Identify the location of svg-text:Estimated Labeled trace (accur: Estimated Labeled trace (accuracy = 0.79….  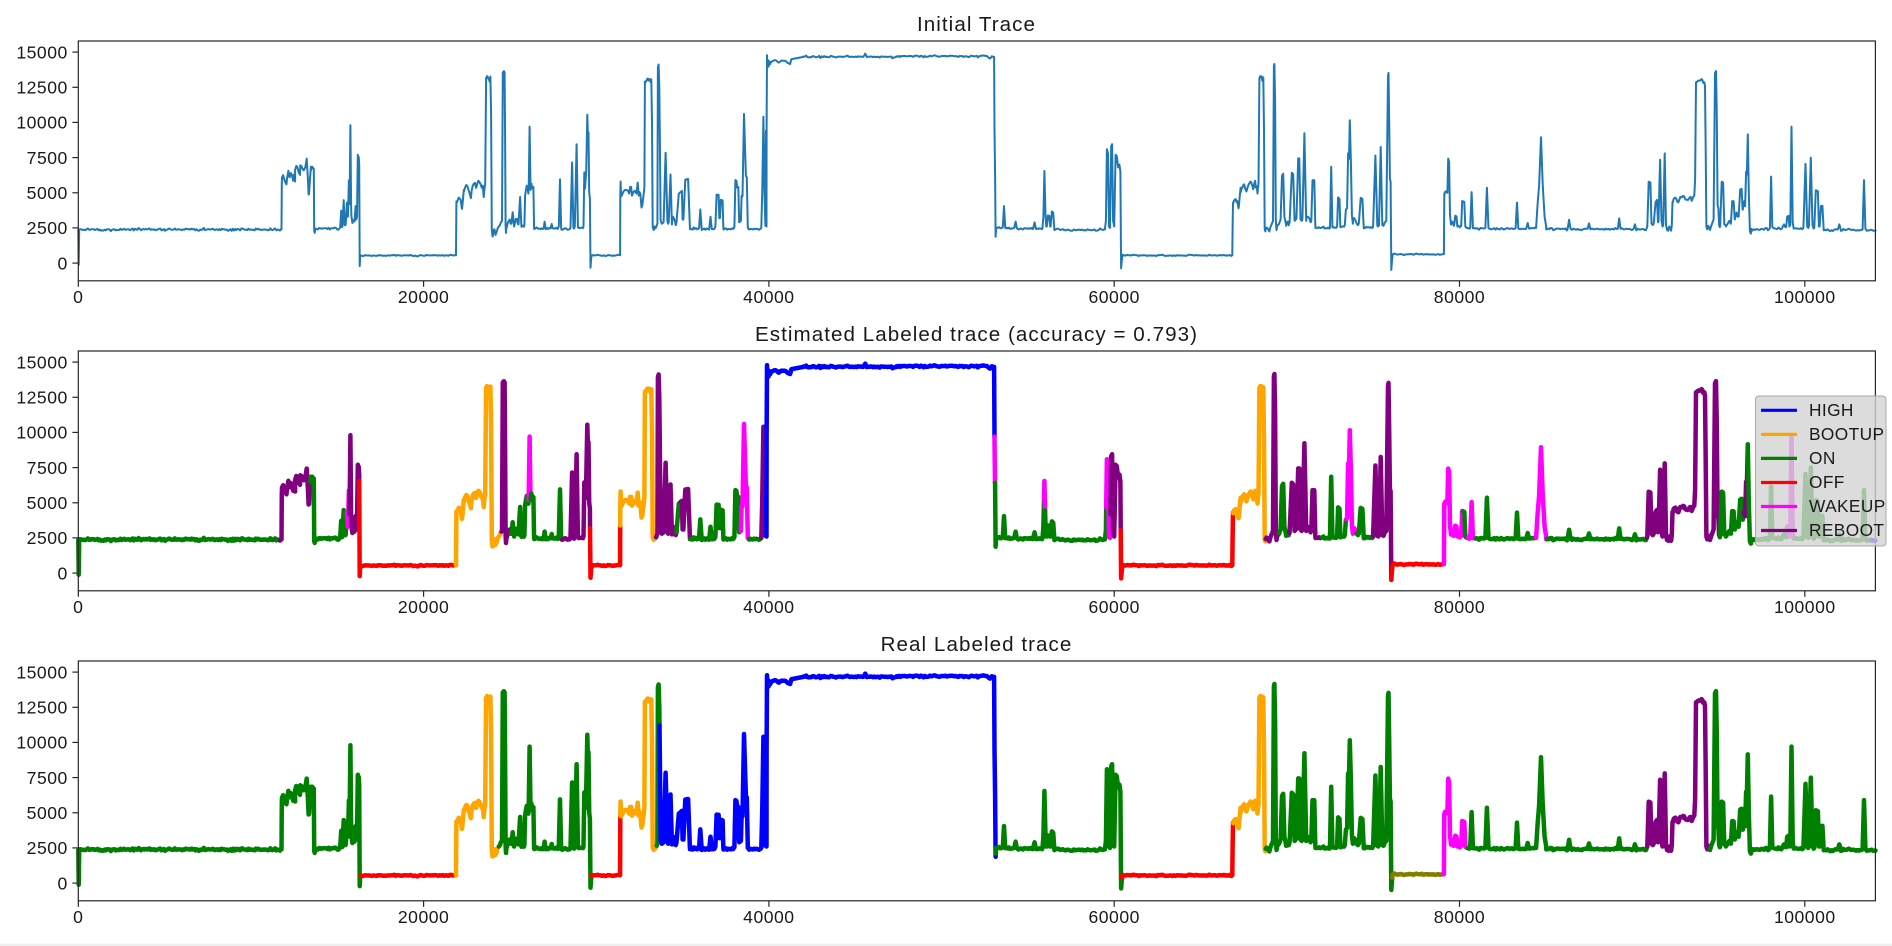
(976, 334).